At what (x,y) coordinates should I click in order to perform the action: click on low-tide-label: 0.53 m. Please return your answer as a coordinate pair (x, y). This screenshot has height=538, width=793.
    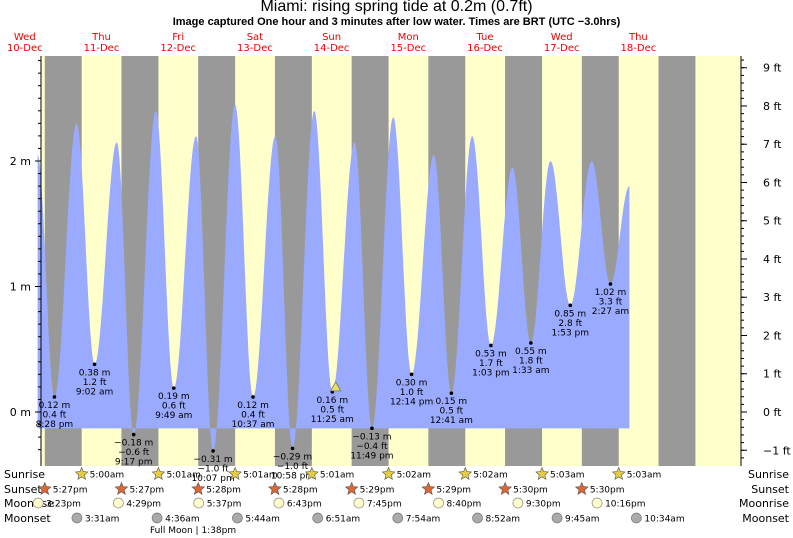
    Looking at the image, I should click on (491, 354).